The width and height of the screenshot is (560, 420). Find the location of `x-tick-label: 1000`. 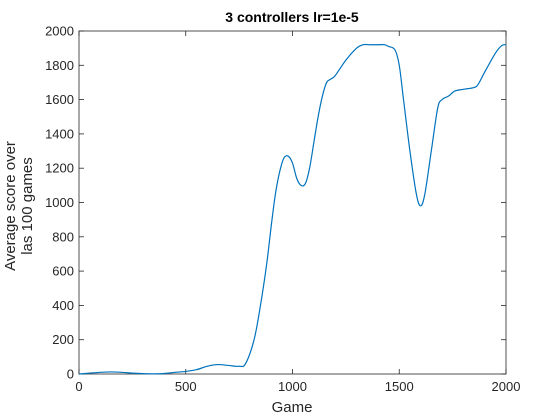

x-tick-label: 1000 is located at coordinates (292, 386).